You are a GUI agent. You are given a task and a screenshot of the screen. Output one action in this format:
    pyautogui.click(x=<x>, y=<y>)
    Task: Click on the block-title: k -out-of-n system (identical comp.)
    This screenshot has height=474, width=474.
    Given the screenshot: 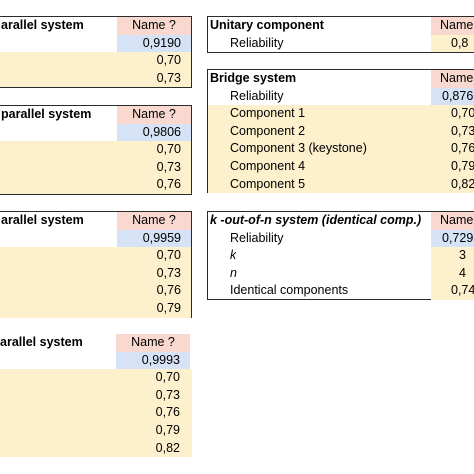 What is the action you would take?
    pyautogui.click(x=316, y=220)
    